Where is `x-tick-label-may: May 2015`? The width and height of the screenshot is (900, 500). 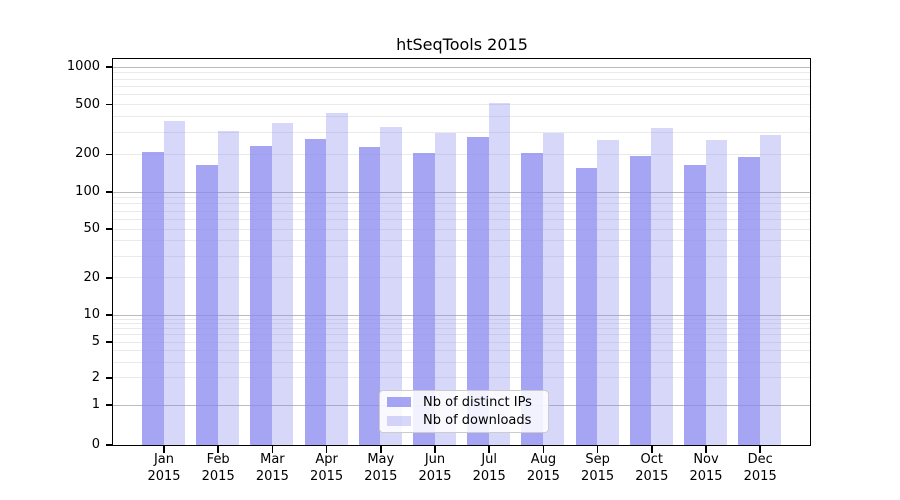 x-tick-label-may: May 2015 is located at coordinates (381, 468).